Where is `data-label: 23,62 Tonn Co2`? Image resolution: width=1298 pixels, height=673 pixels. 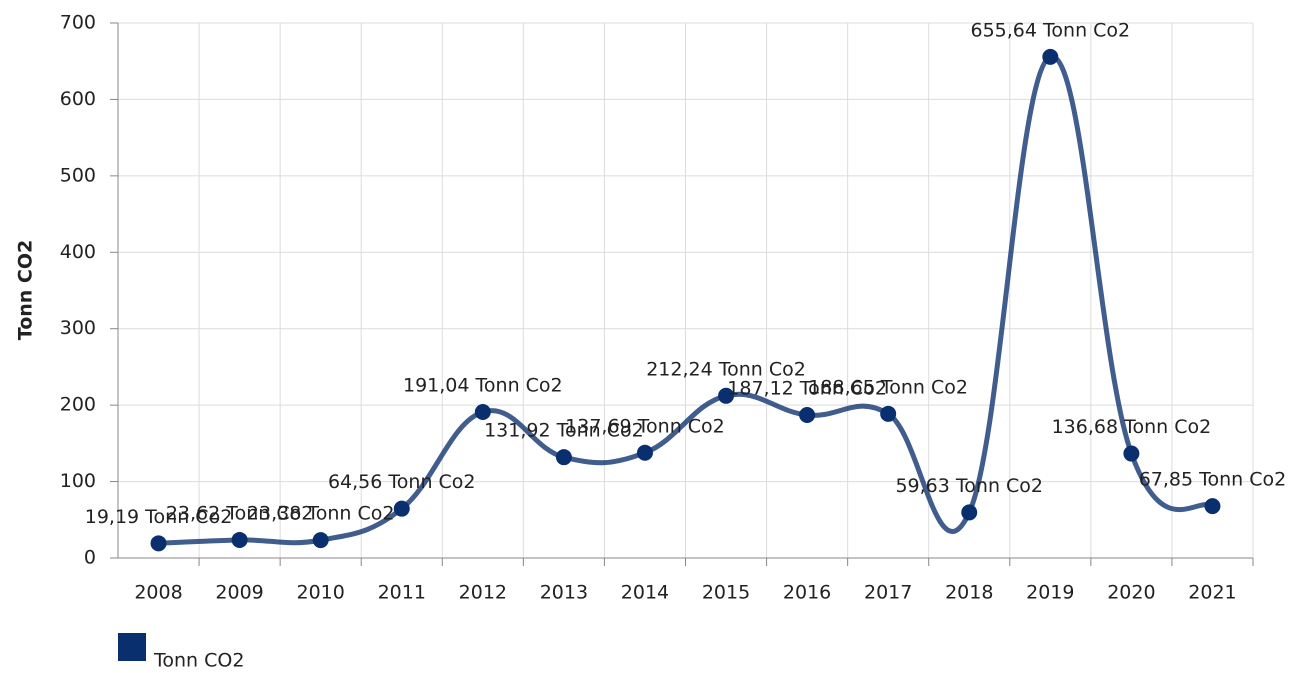 data-label: 23,62 Tonn Co2 is located at coordinates (240, 513).